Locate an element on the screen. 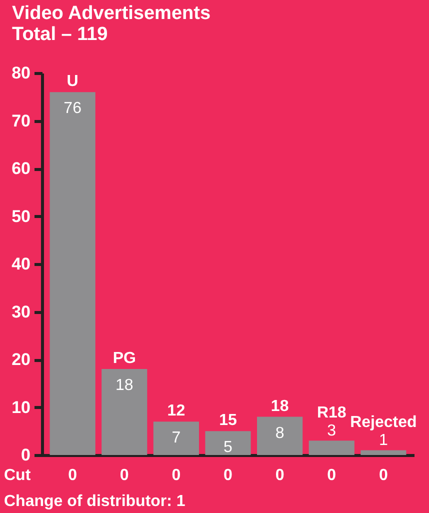 This screenshot has width=429, height=513. text: Change of distributor: 1 is located at coordinates (95, 501).